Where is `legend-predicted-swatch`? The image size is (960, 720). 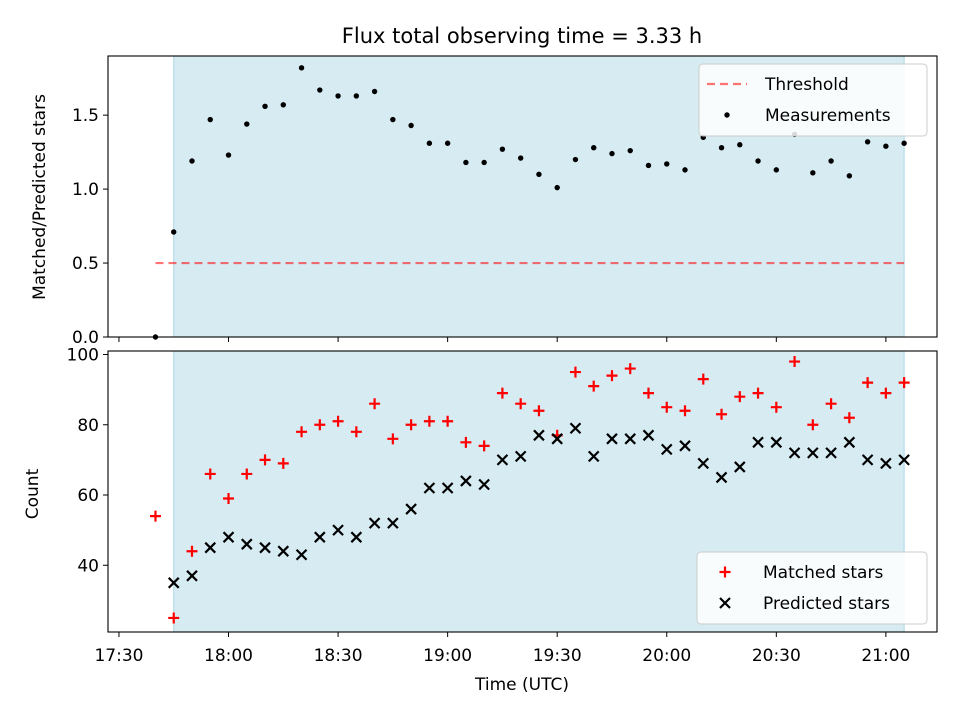
legend-predicted-swatch is located at coordinates (725, 603).